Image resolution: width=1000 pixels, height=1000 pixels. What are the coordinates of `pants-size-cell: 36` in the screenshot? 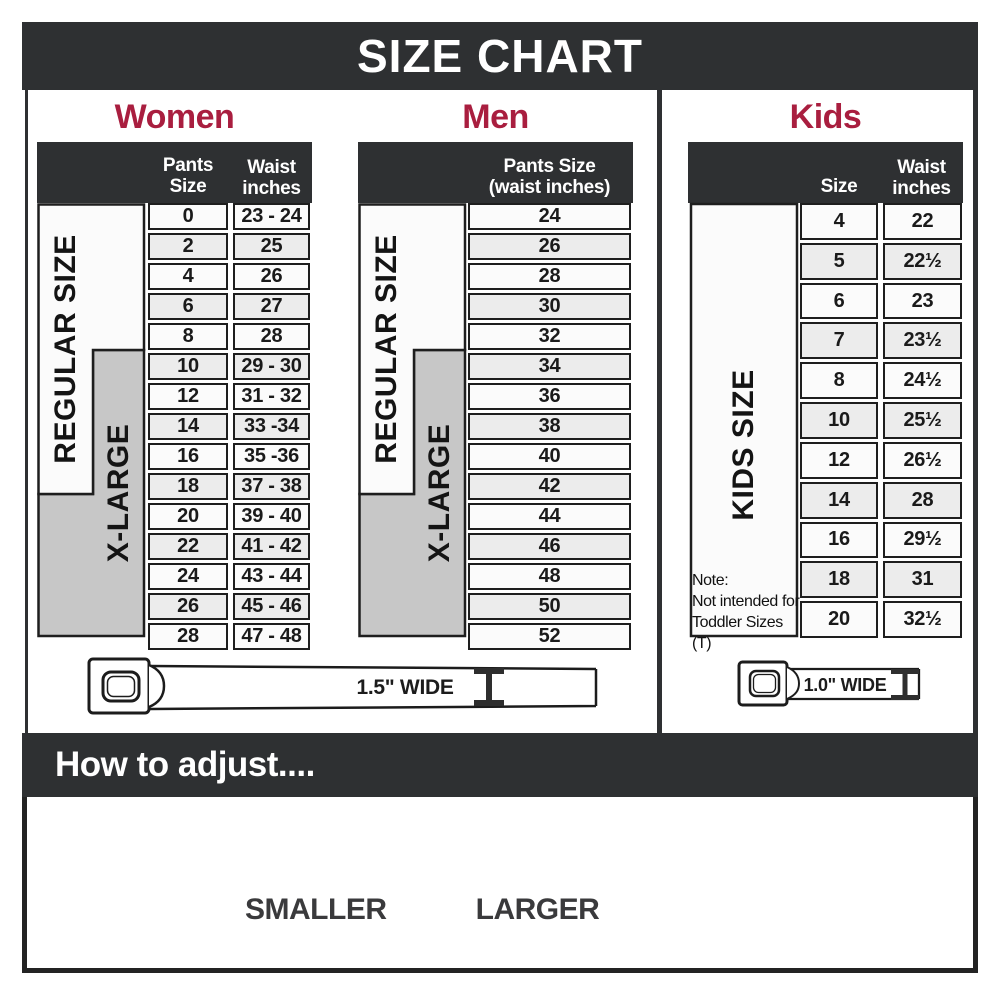 It's located at (549, 396).